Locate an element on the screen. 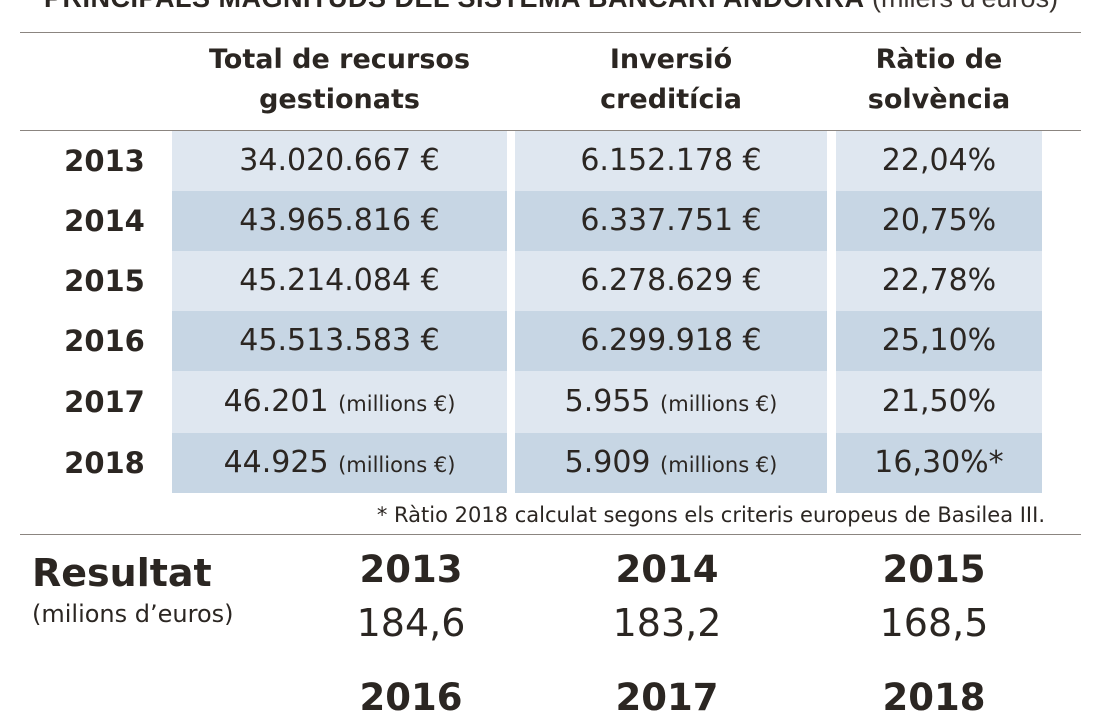 This screenshot has height=720, width=1100. cell-inversio: 6.152.178 € is located at coordinates (671, 161).